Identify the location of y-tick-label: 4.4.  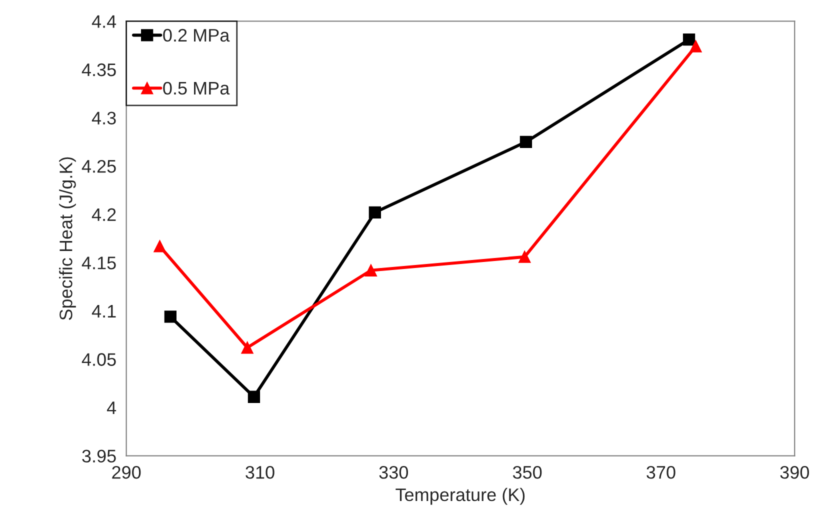
(104, 21).